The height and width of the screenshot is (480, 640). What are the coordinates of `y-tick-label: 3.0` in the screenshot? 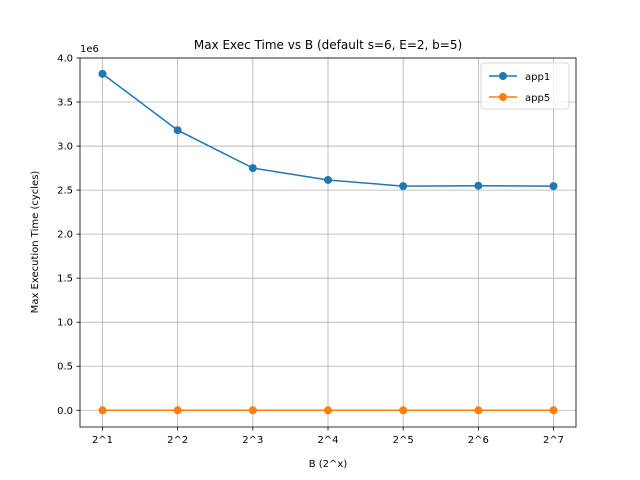 It's located at (65, 147).